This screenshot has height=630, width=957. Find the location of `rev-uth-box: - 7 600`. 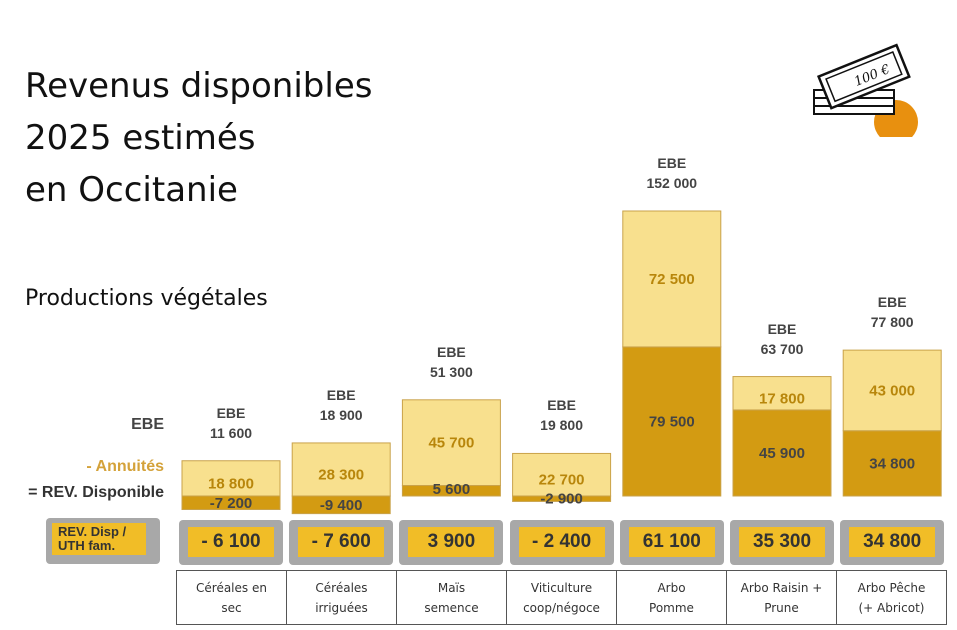

rev-uth-box: - 7 600 is located at coordinates (341, 542).